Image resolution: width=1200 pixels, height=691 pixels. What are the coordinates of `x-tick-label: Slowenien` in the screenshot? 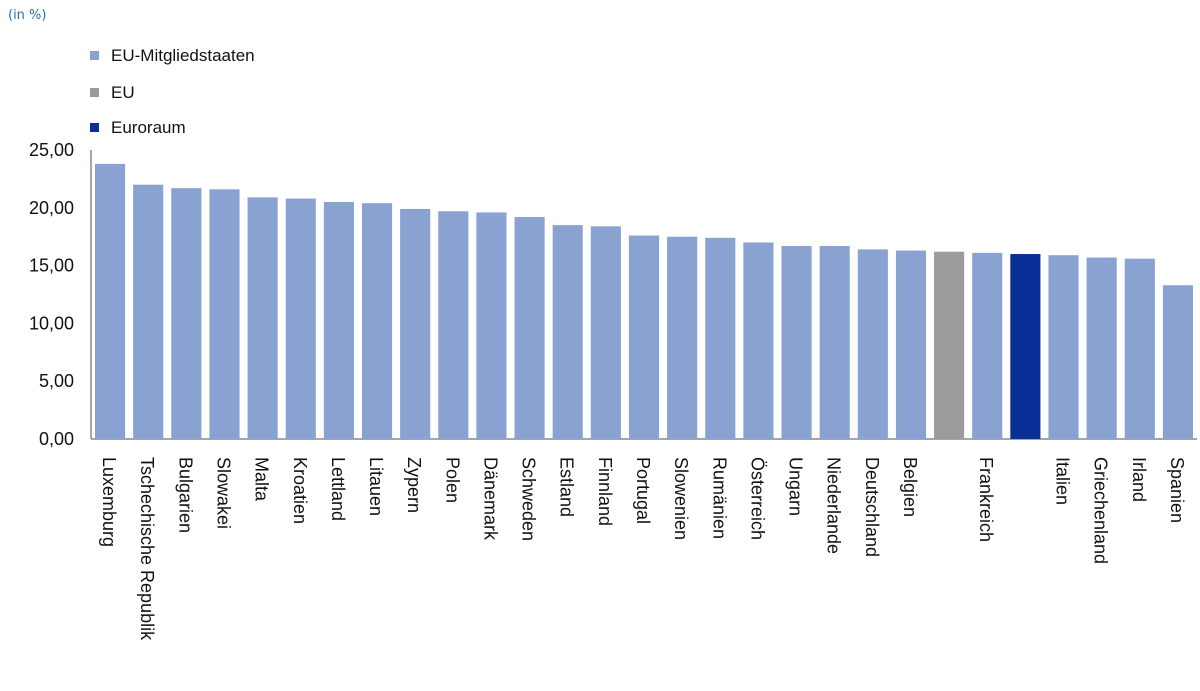 It's located at (681, 498).